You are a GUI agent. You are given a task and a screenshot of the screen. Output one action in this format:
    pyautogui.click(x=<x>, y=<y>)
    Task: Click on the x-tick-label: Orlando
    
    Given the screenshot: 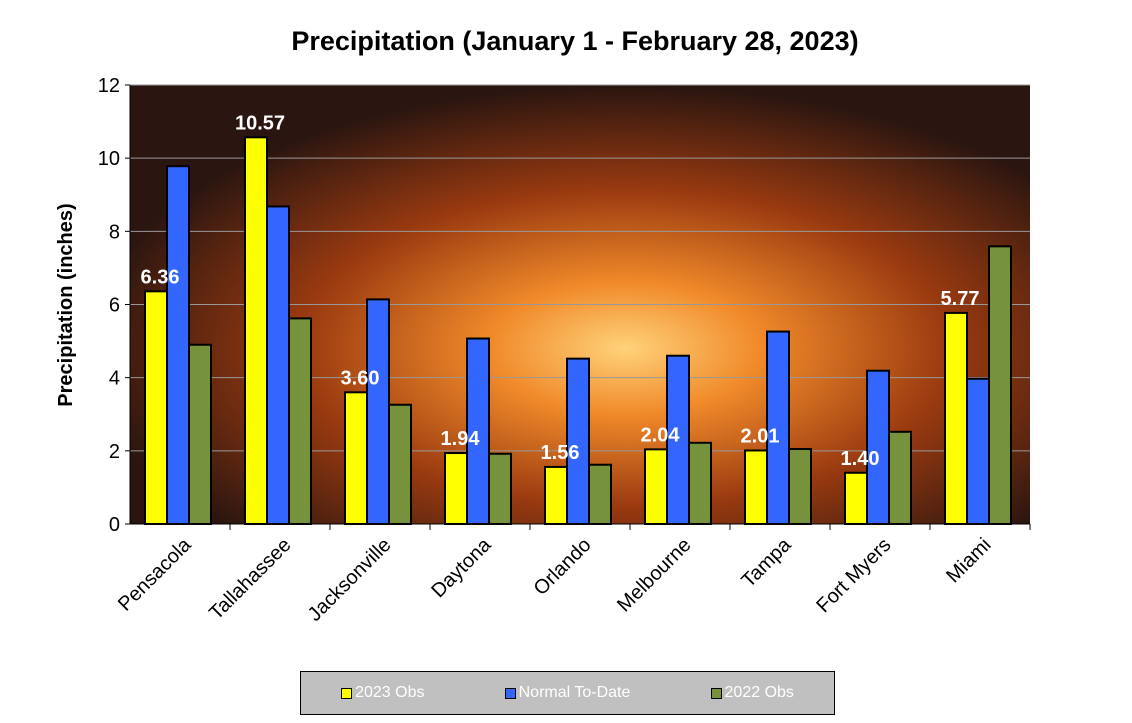 What is the action you would take?
    pyautogui.click(x=563, y=567)
    